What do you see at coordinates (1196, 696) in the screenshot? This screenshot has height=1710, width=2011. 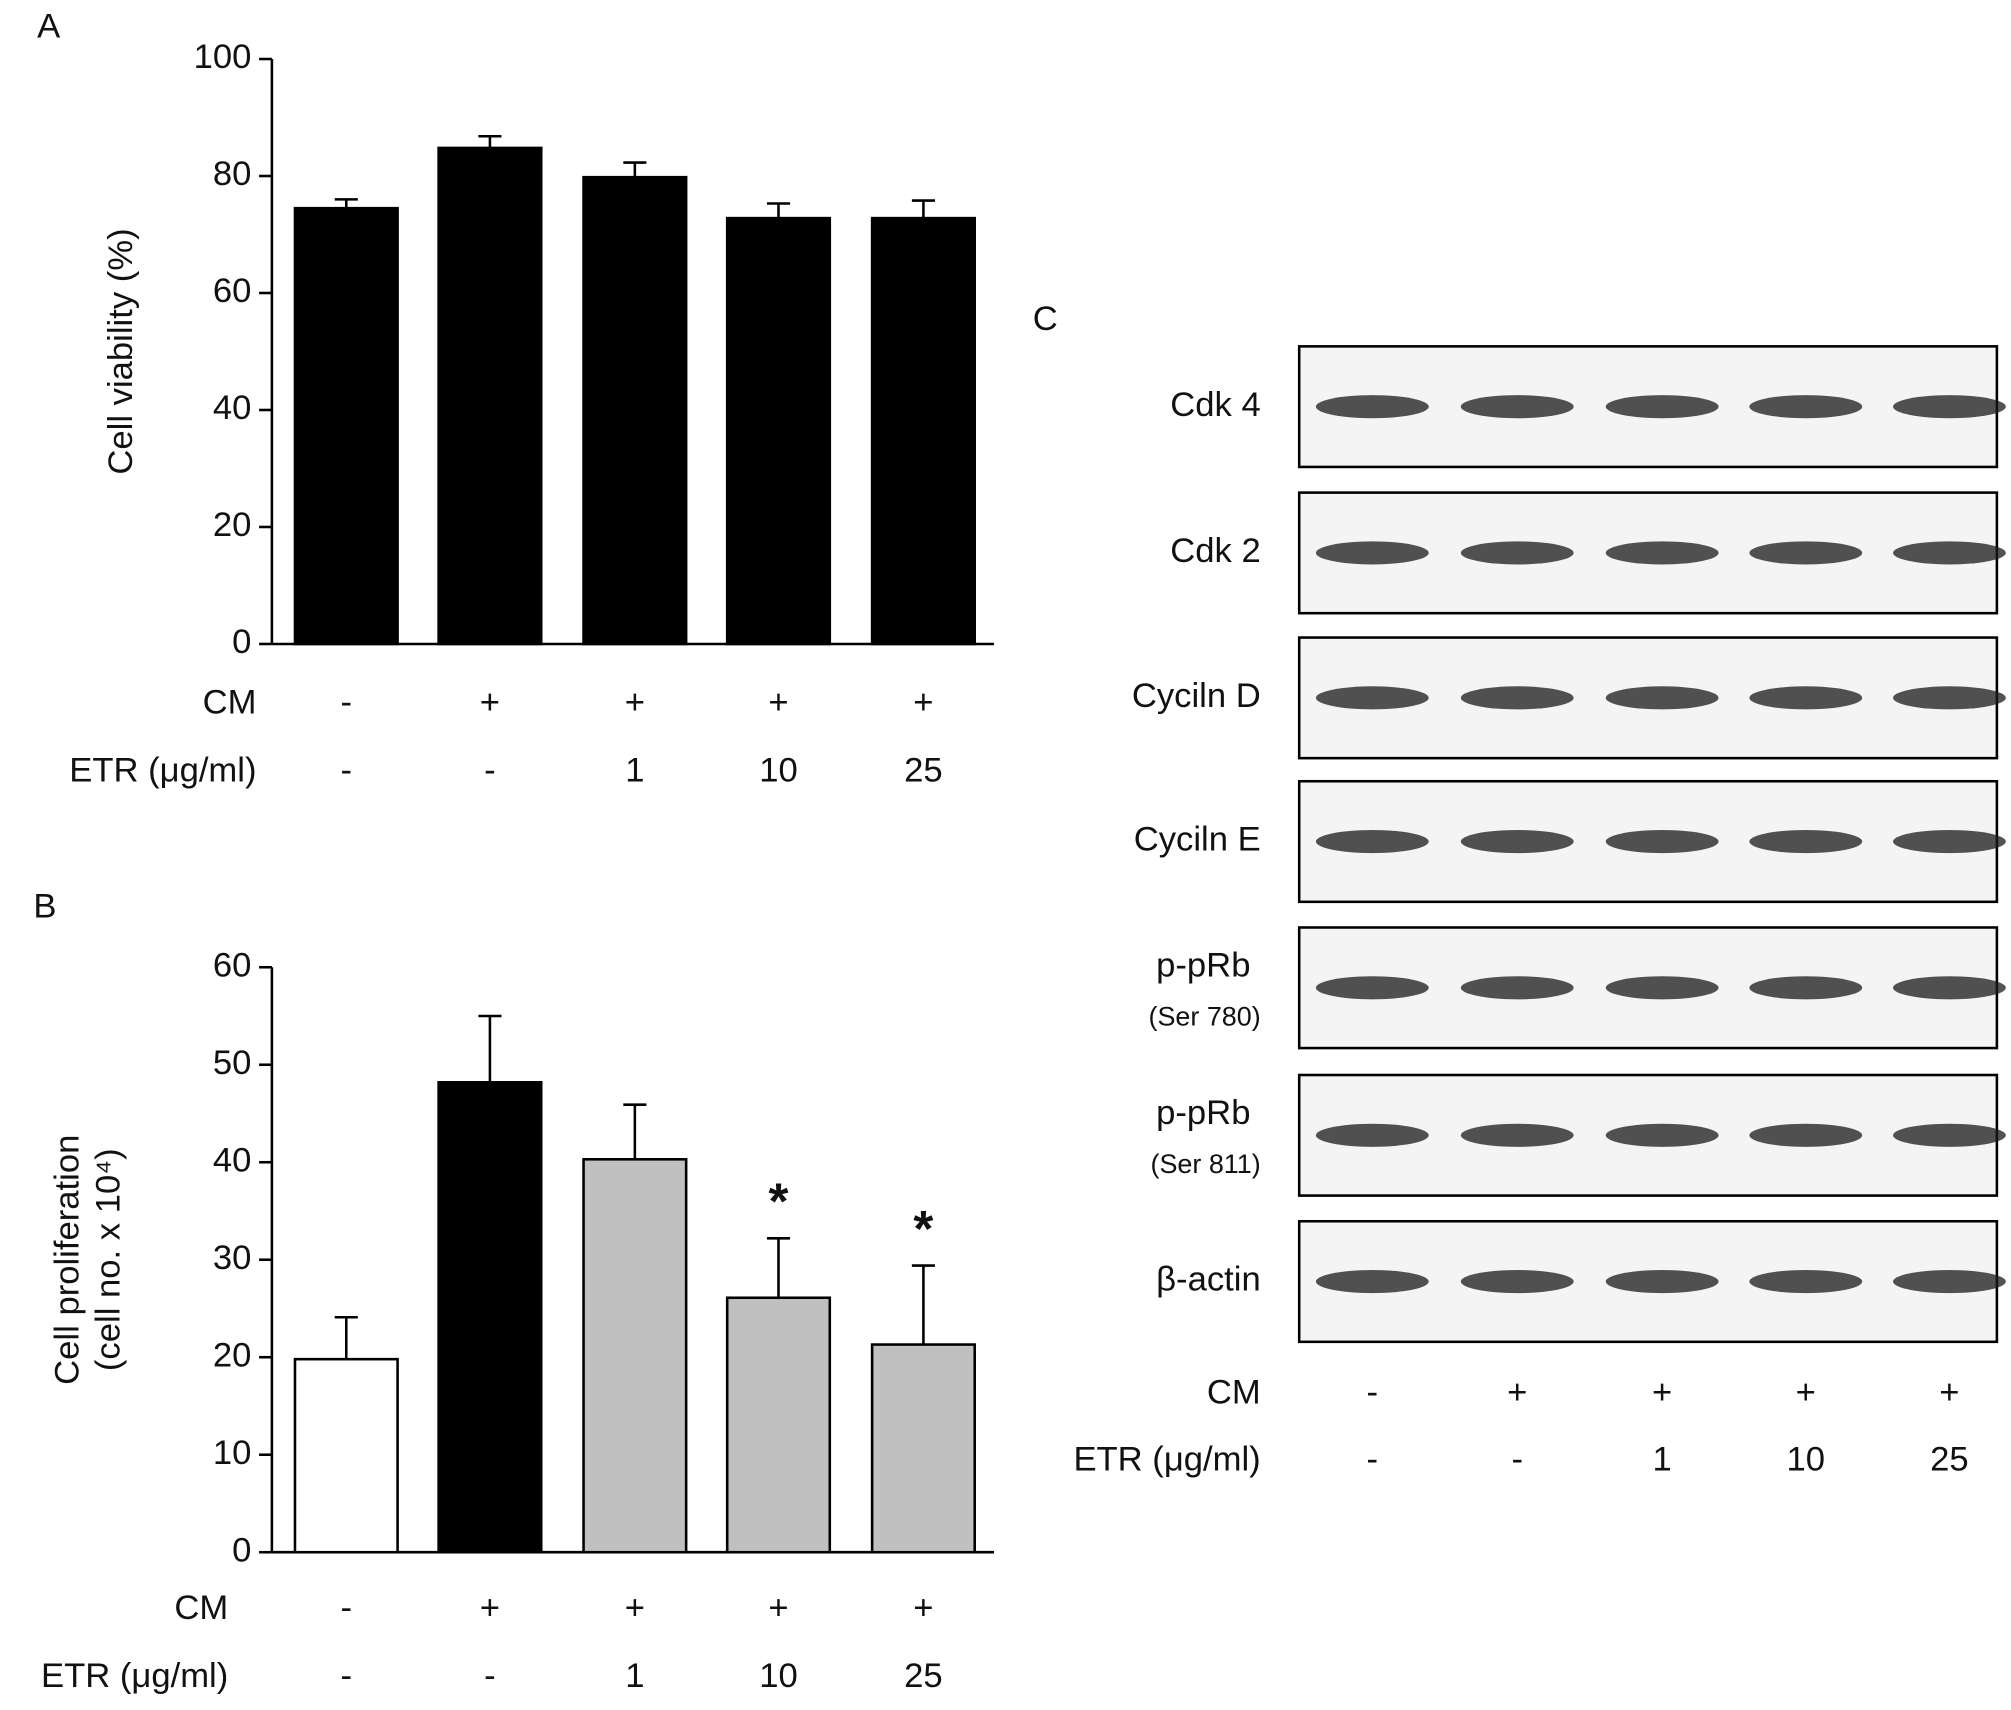 I see `blot-row-label: Cyciln D` at bounding box center [1196, 696].